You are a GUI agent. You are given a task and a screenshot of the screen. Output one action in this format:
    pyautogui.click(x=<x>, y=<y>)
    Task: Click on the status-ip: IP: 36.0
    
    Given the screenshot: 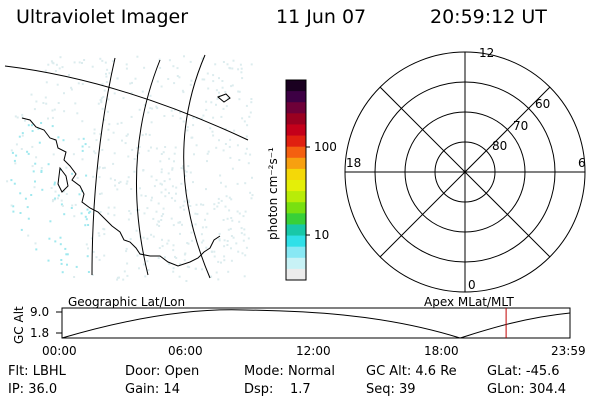 What is the action you would take?
    pyautogui.click(x=33, y=389)
    